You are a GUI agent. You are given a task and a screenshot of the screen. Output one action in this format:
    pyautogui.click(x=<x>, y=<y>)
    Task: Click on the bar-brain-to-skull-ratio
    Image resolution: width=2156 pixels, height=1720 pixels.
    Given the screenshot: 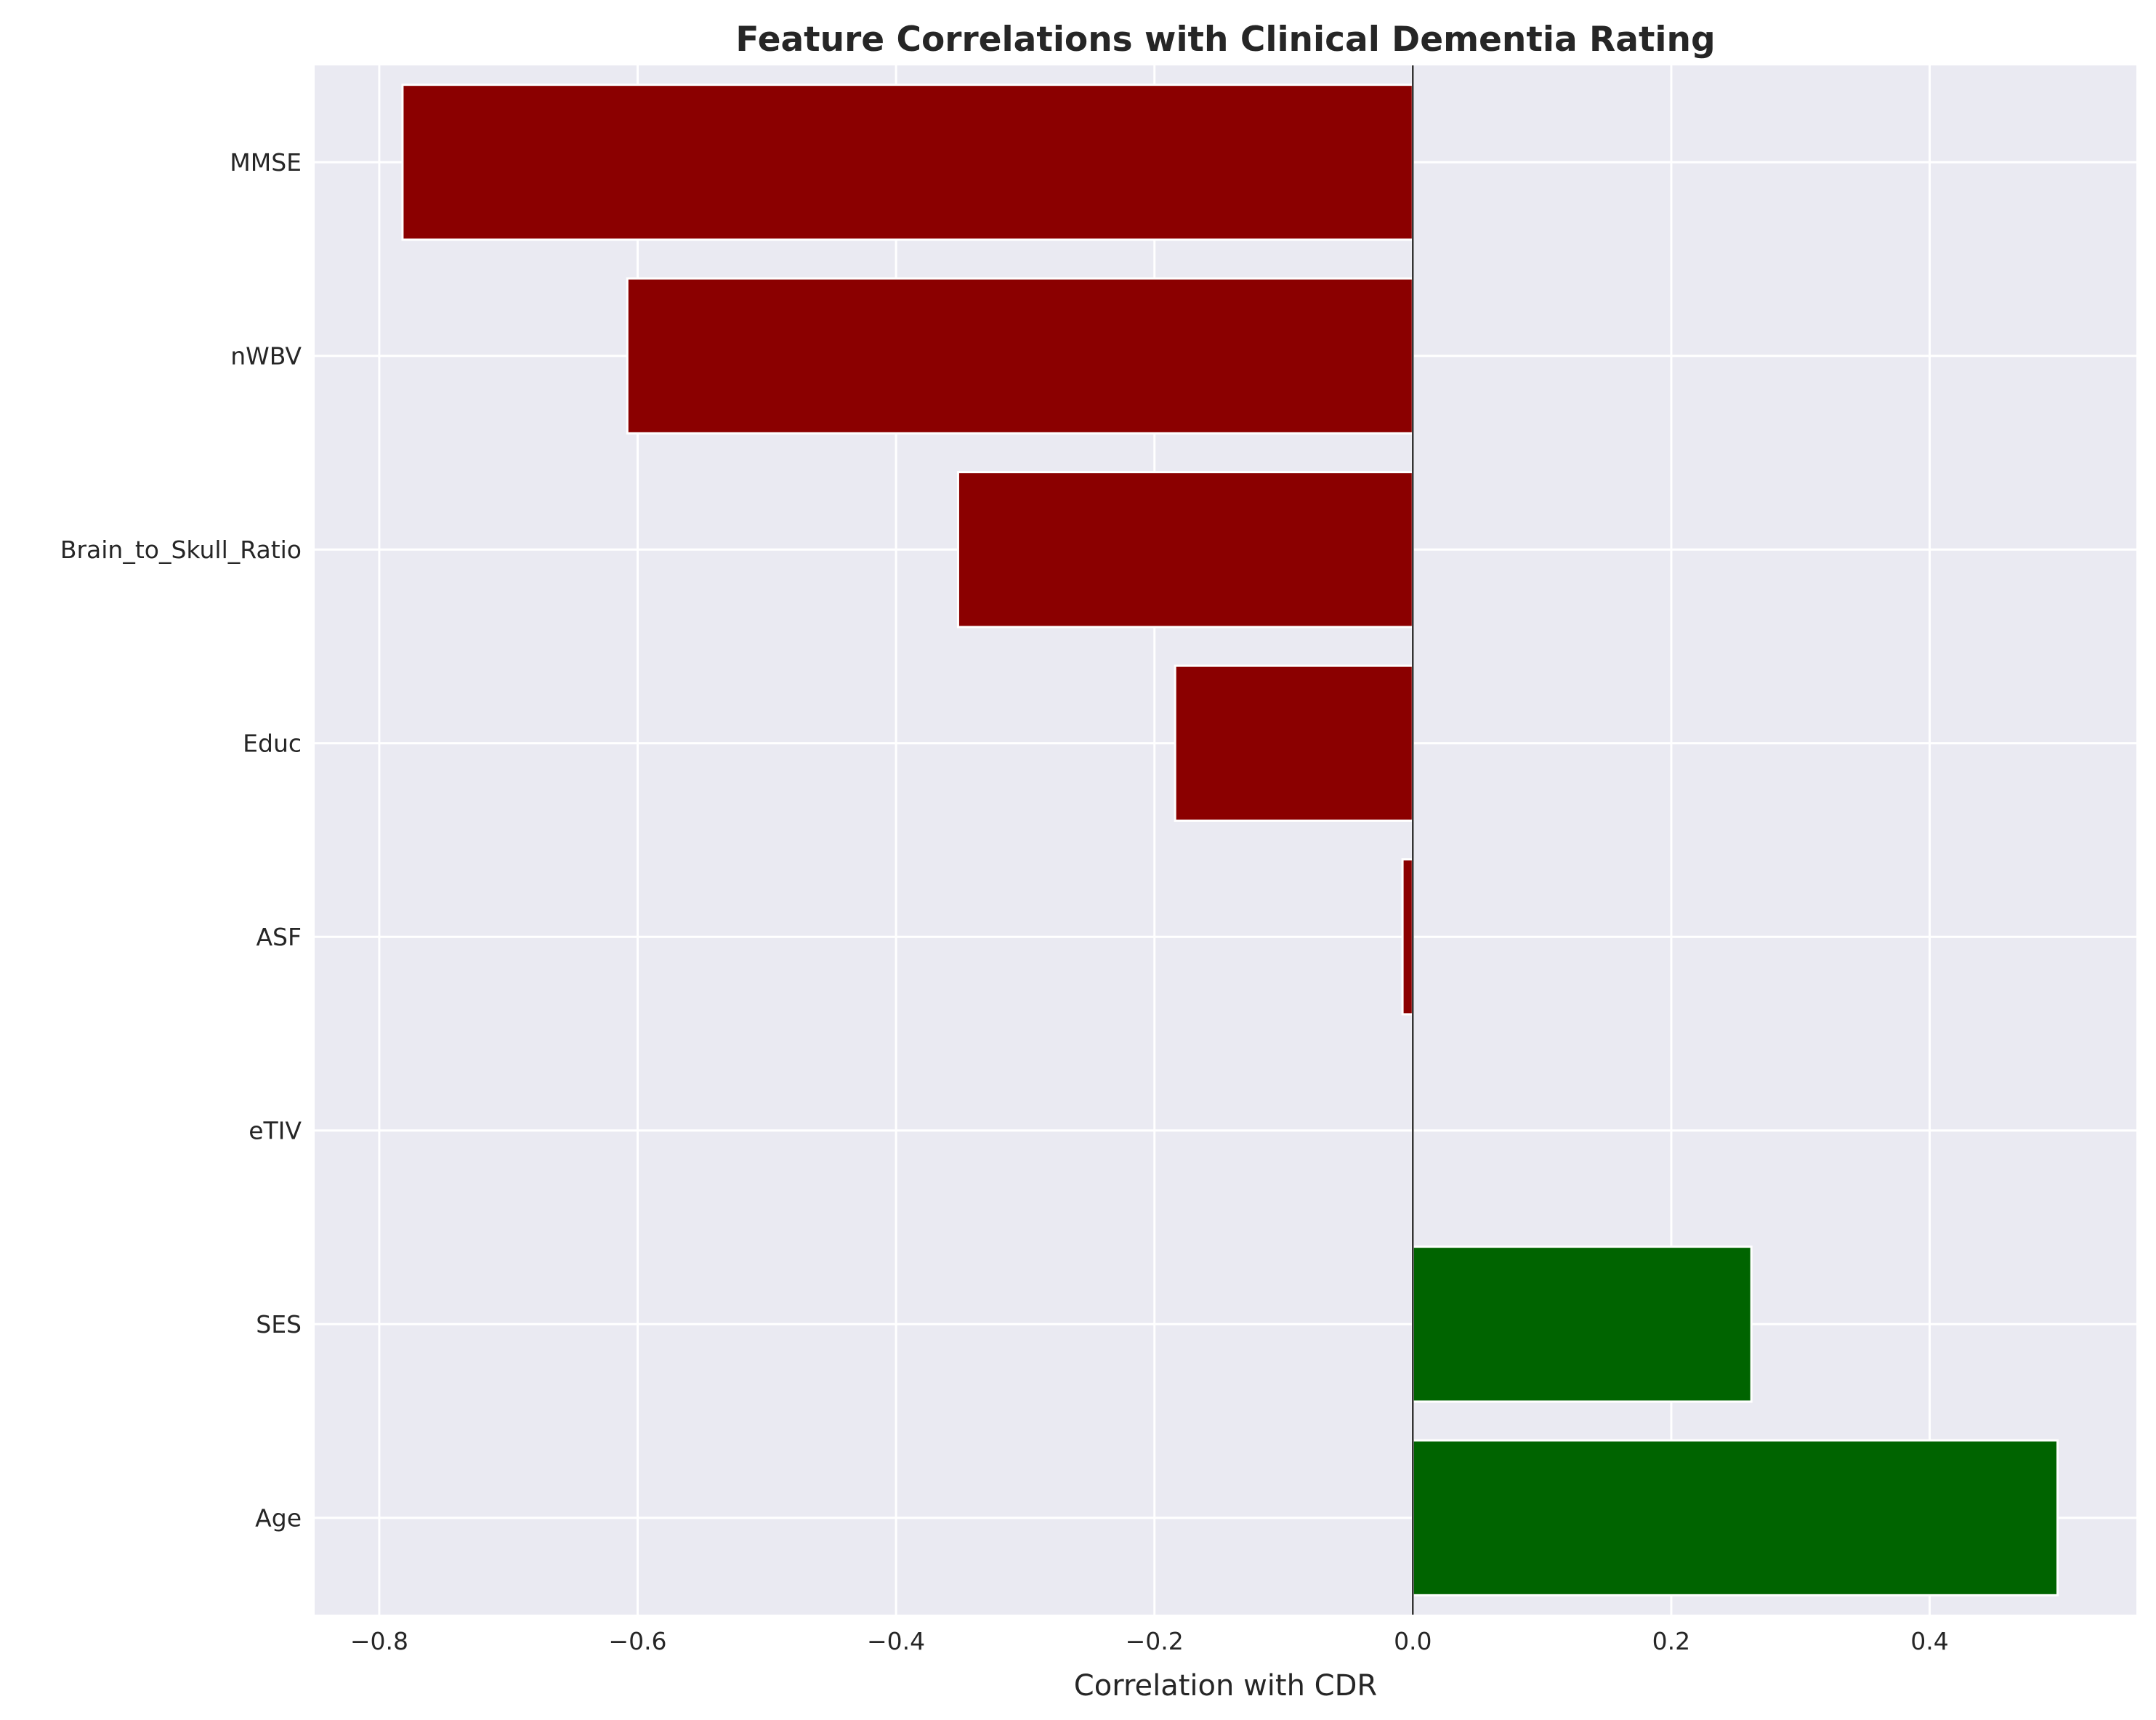 What is the action you would take?
    pyautogui.click(x=1185, y=550)
    